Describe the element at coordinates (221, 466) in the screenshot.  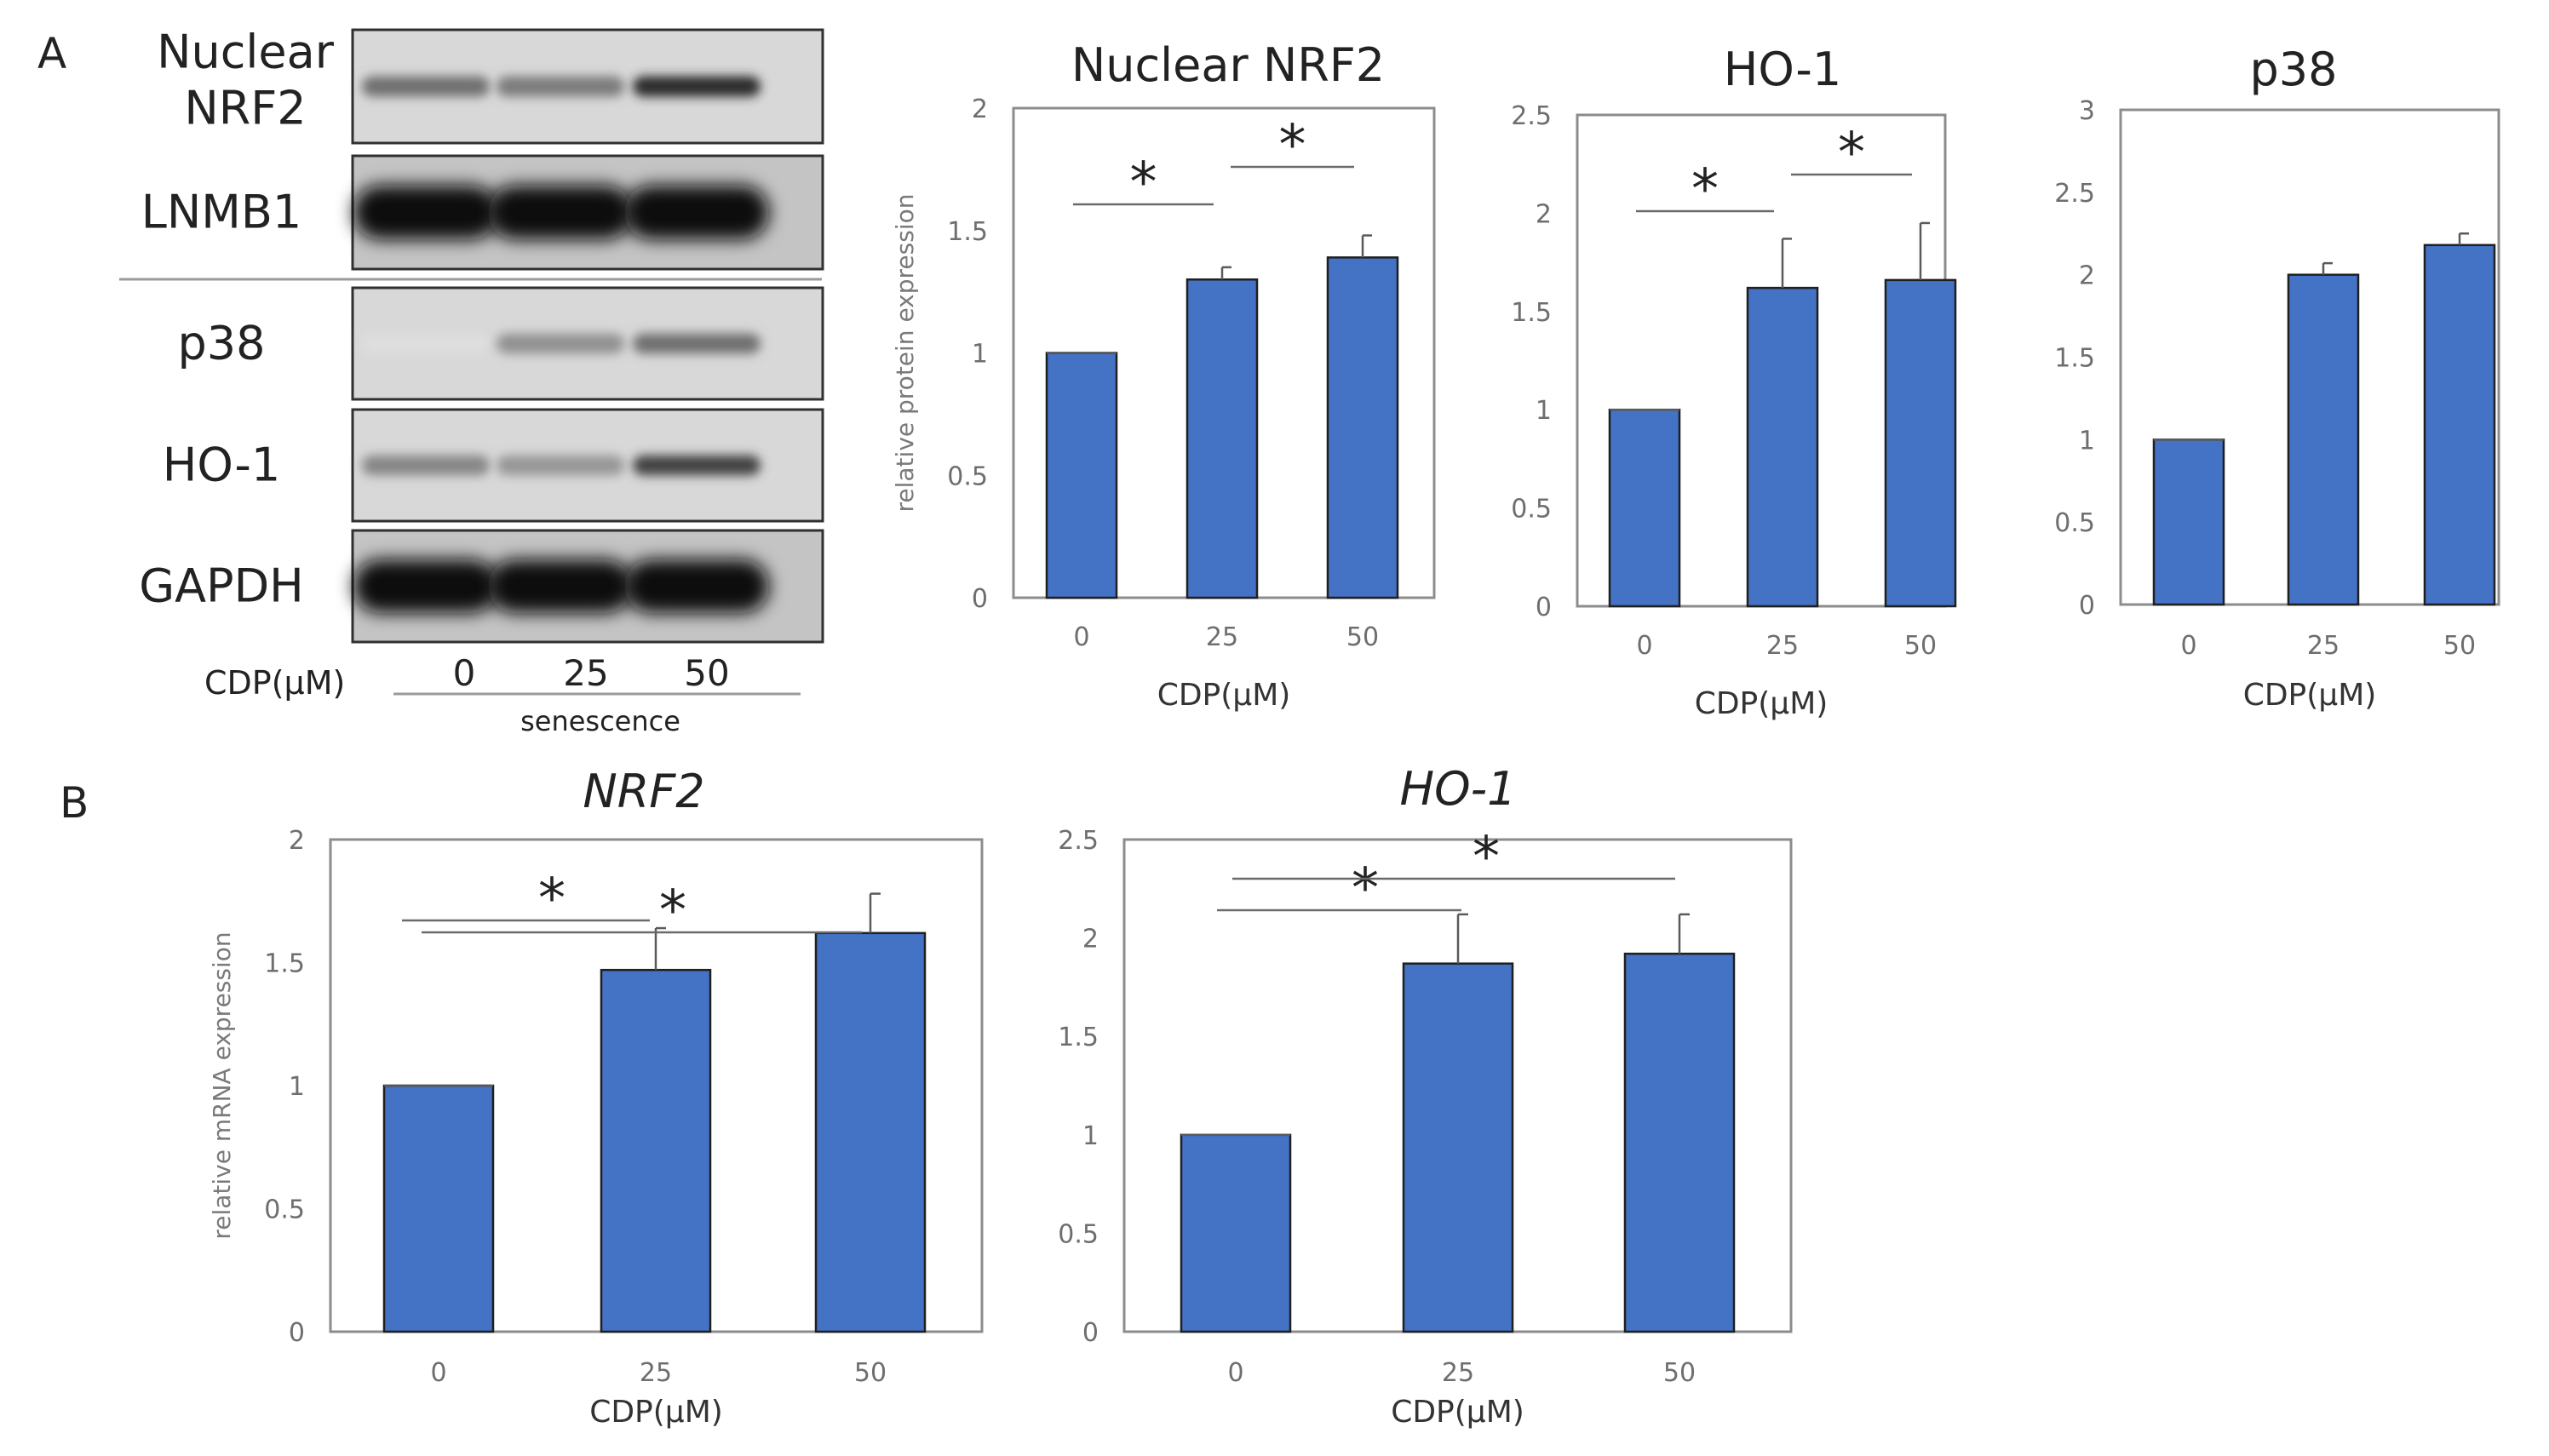
I see `blot-row-label: HO-1` at that location.